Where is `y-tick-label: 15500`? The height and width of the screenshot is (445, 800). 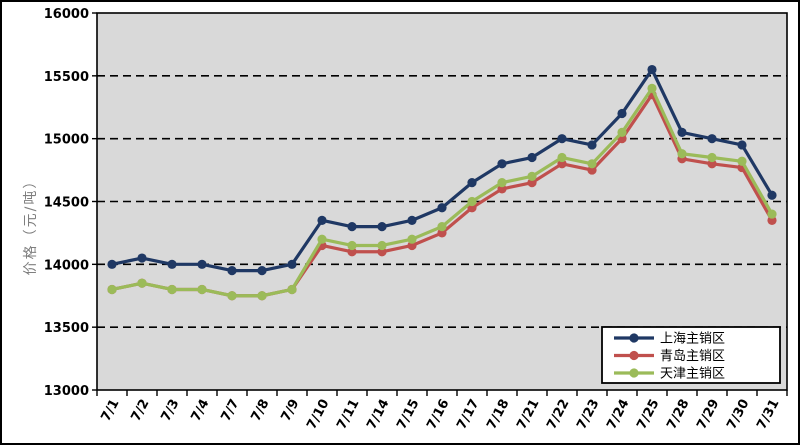 y-tick-label: 15500 is located at coordinates (66, 77).